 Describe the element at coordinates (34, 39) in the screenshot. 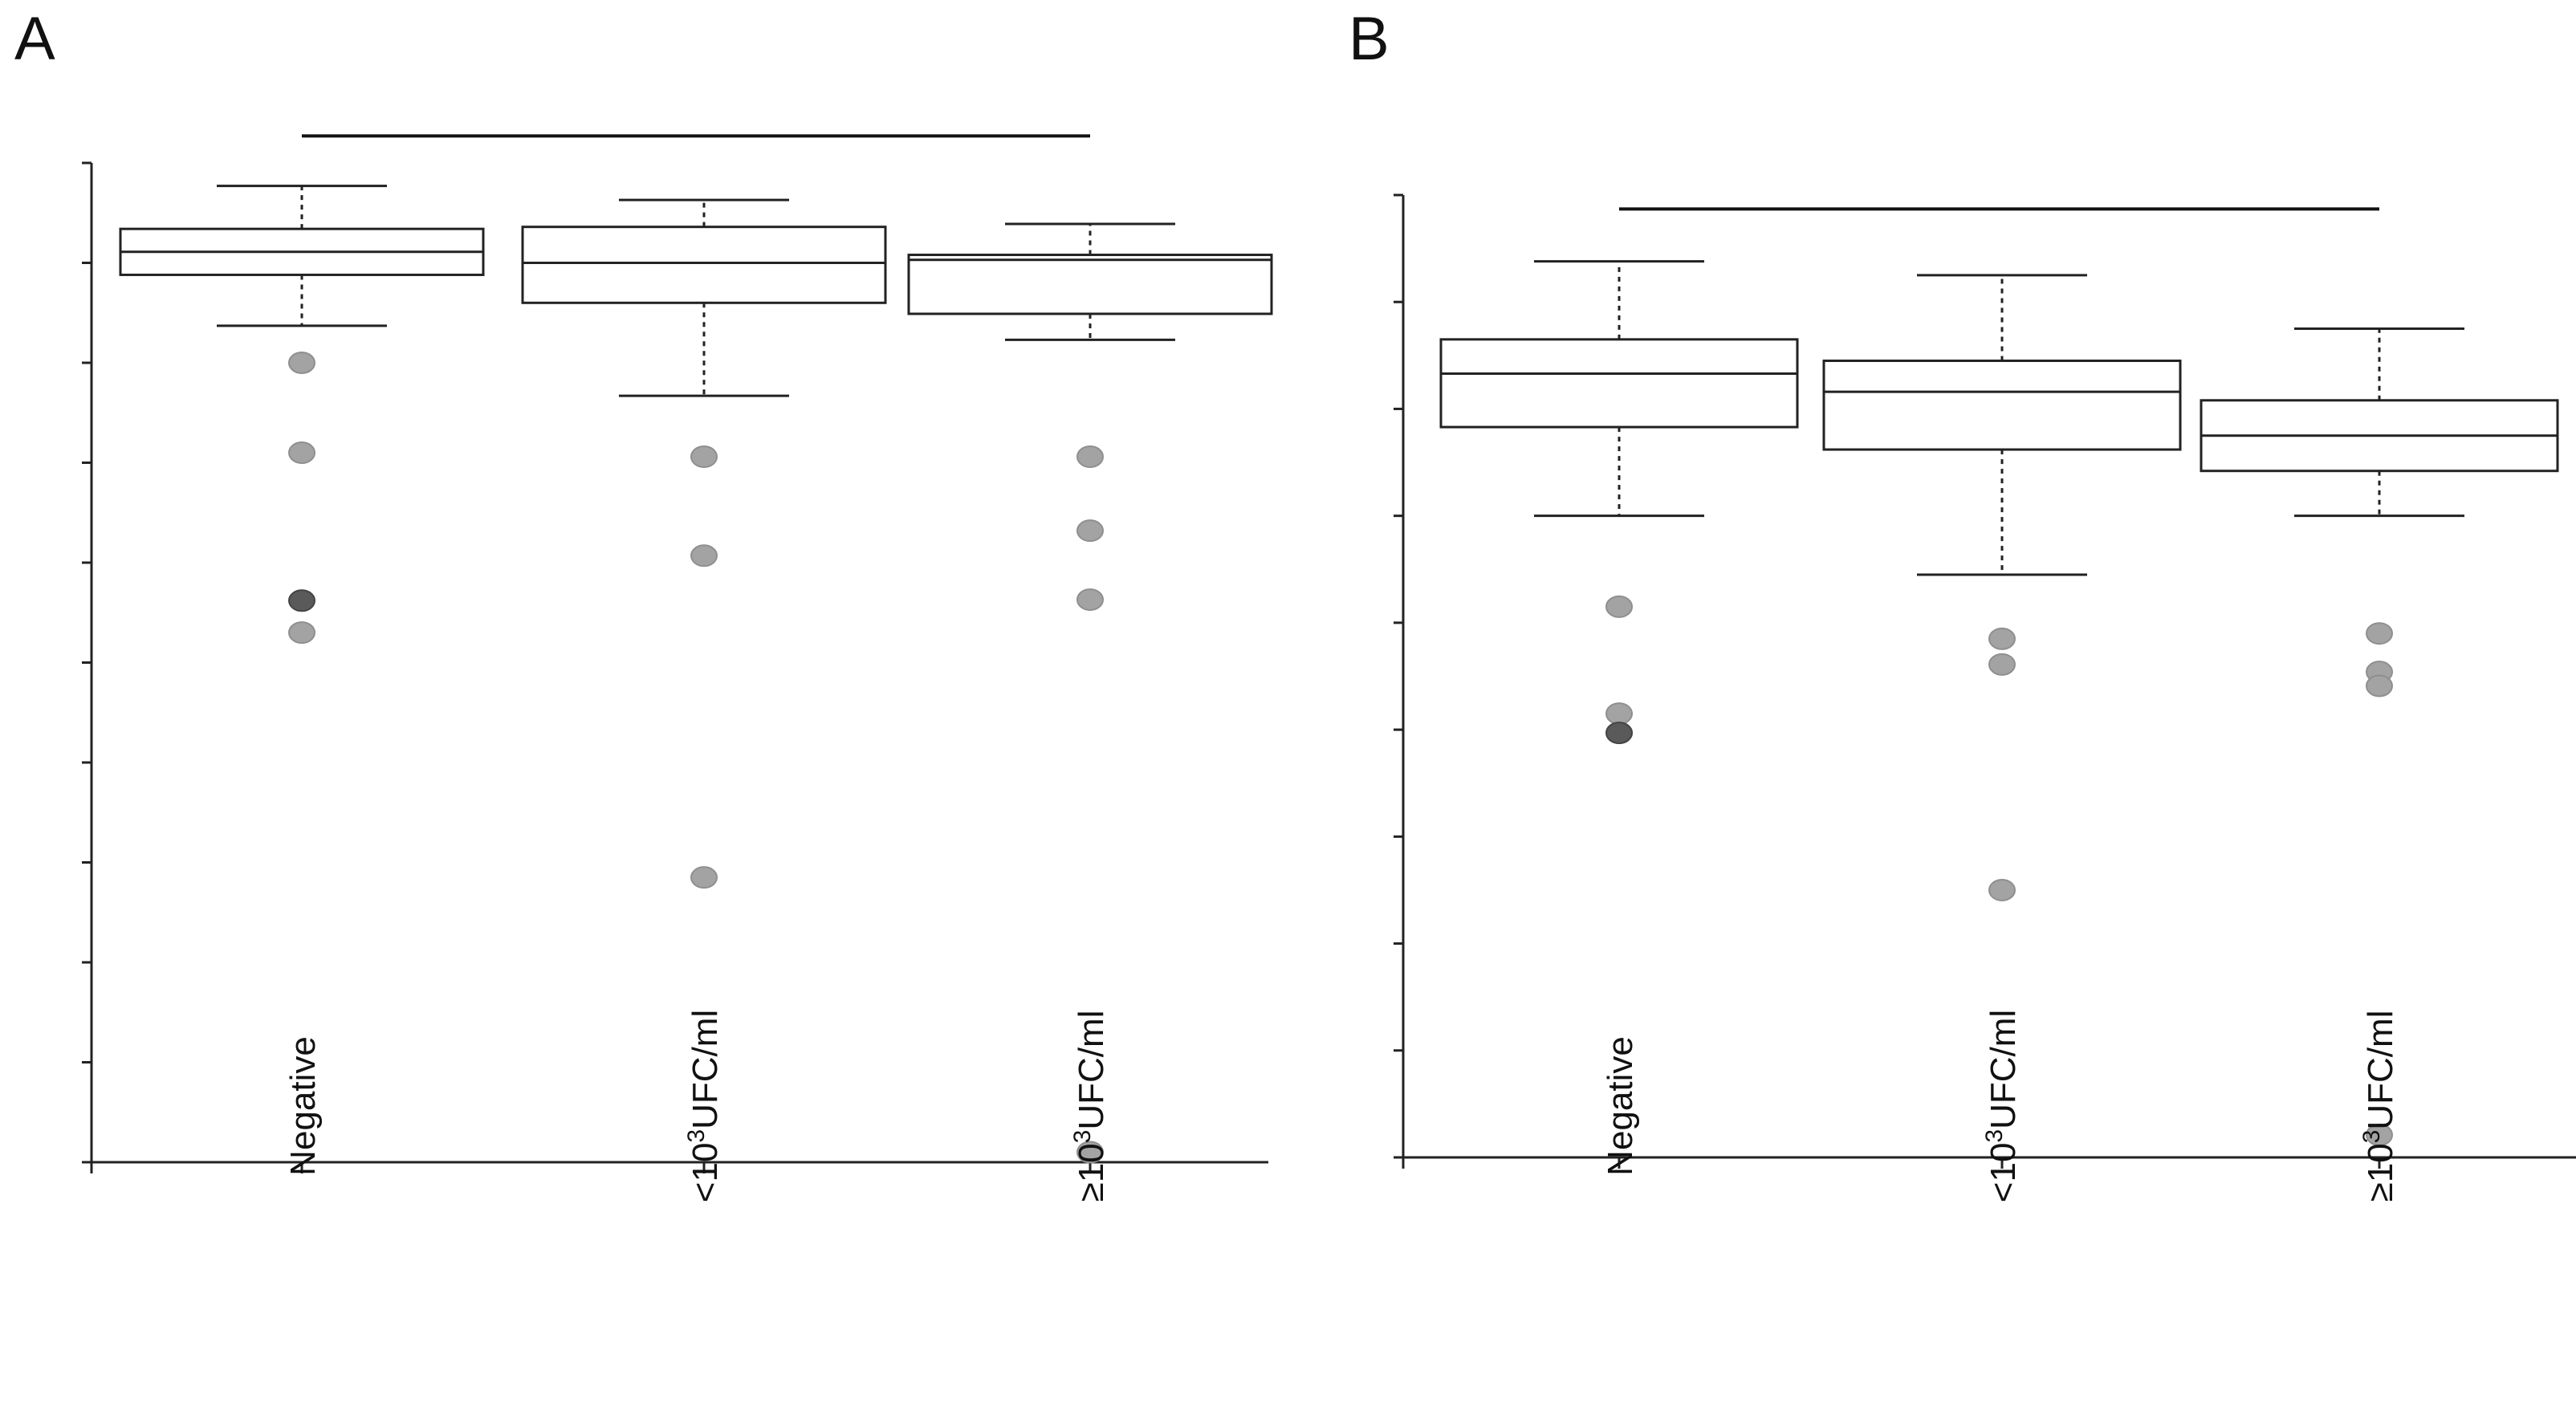

I see `panel-a-letter: A` at that location.